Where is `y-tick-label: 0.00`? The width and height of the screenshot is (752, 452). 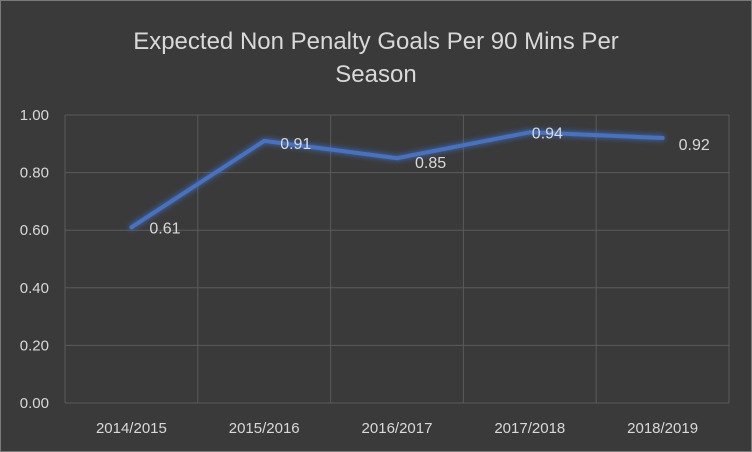
y-tick-label: 0.00 is located at coordinates (34, 403).